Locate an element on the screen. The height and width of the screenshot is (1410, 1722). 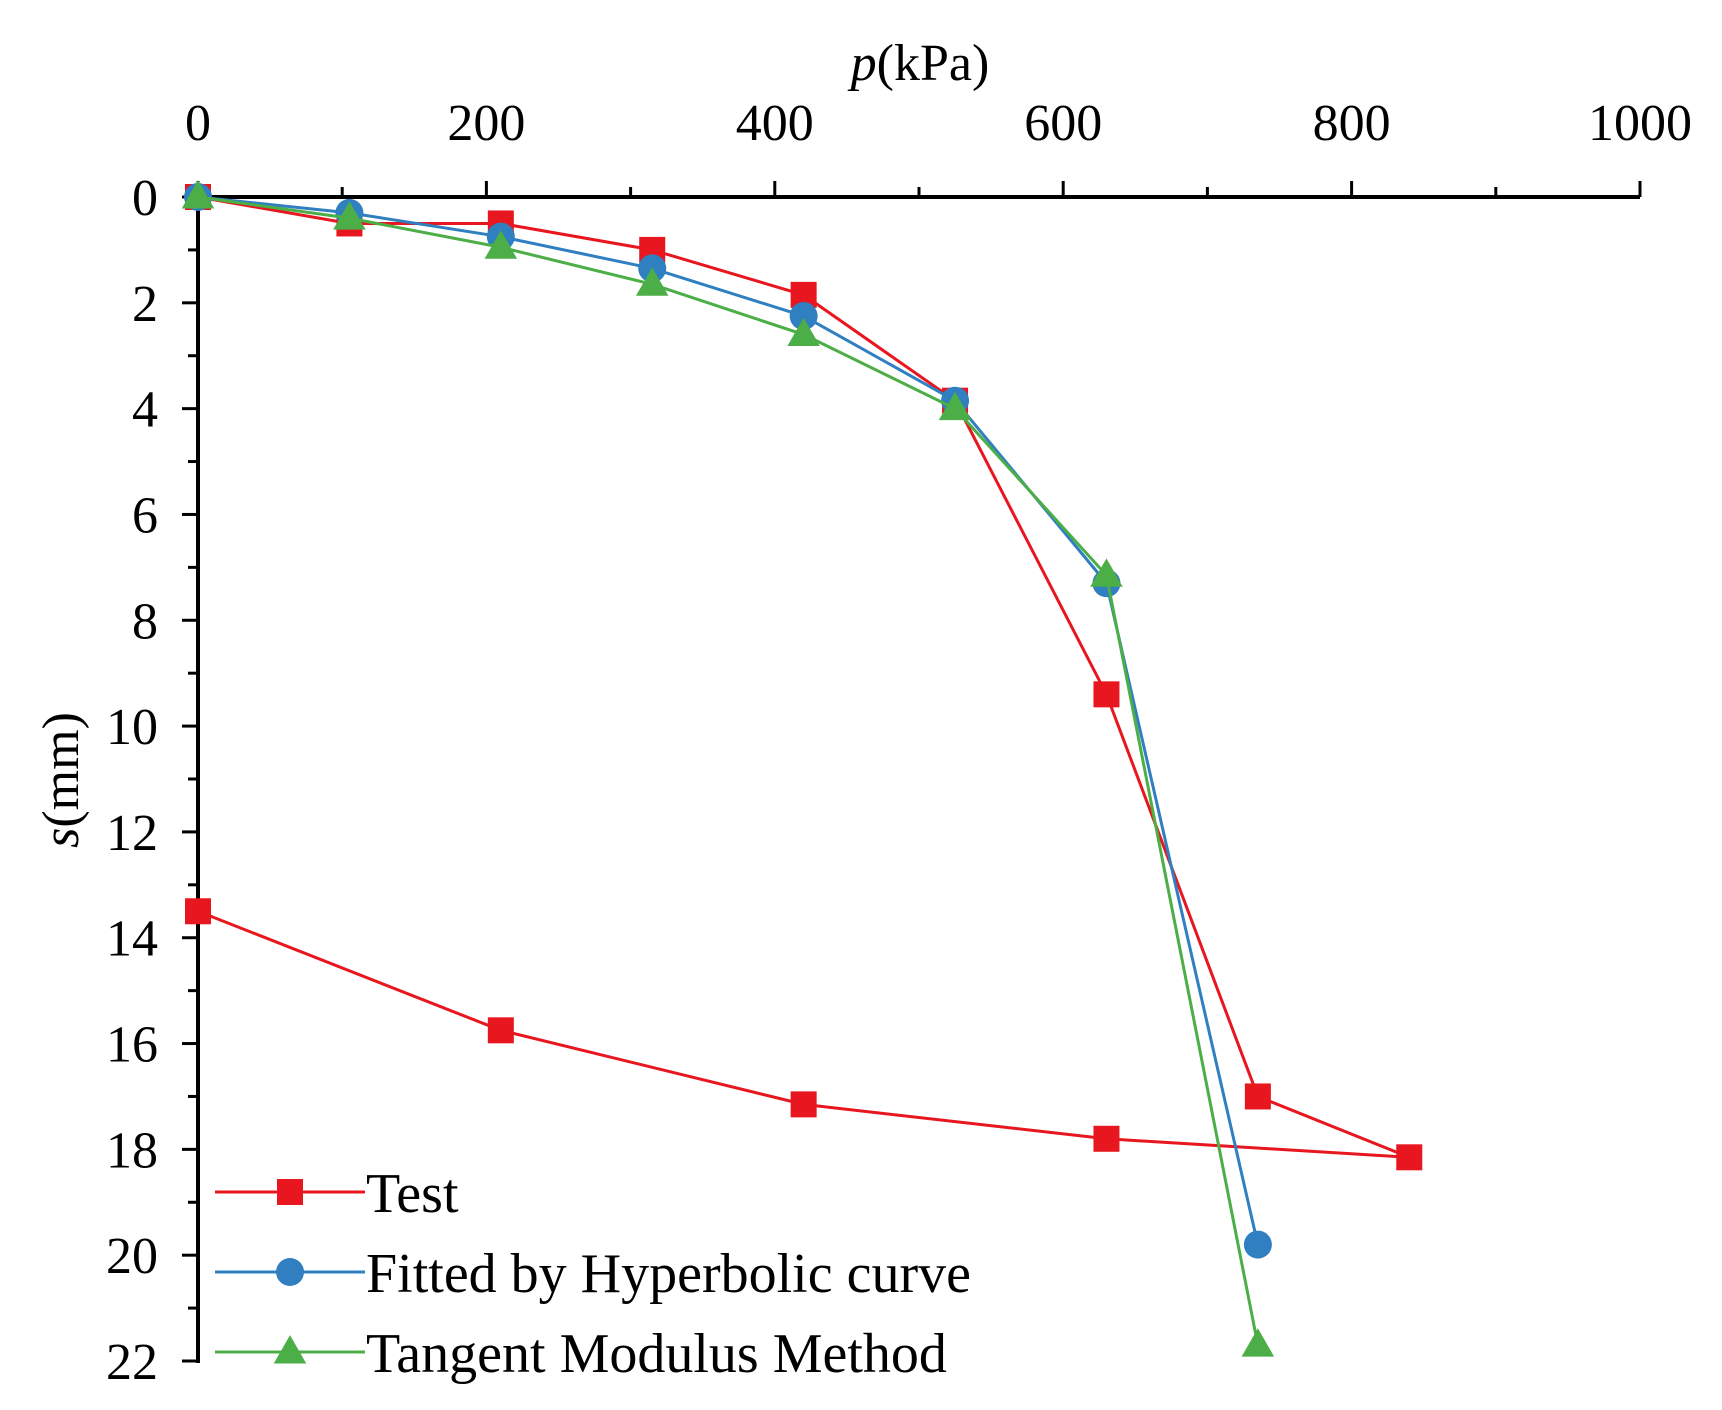
legend-label: Fitted by Hyperbolic curve is located at coordinates (668, 1274).